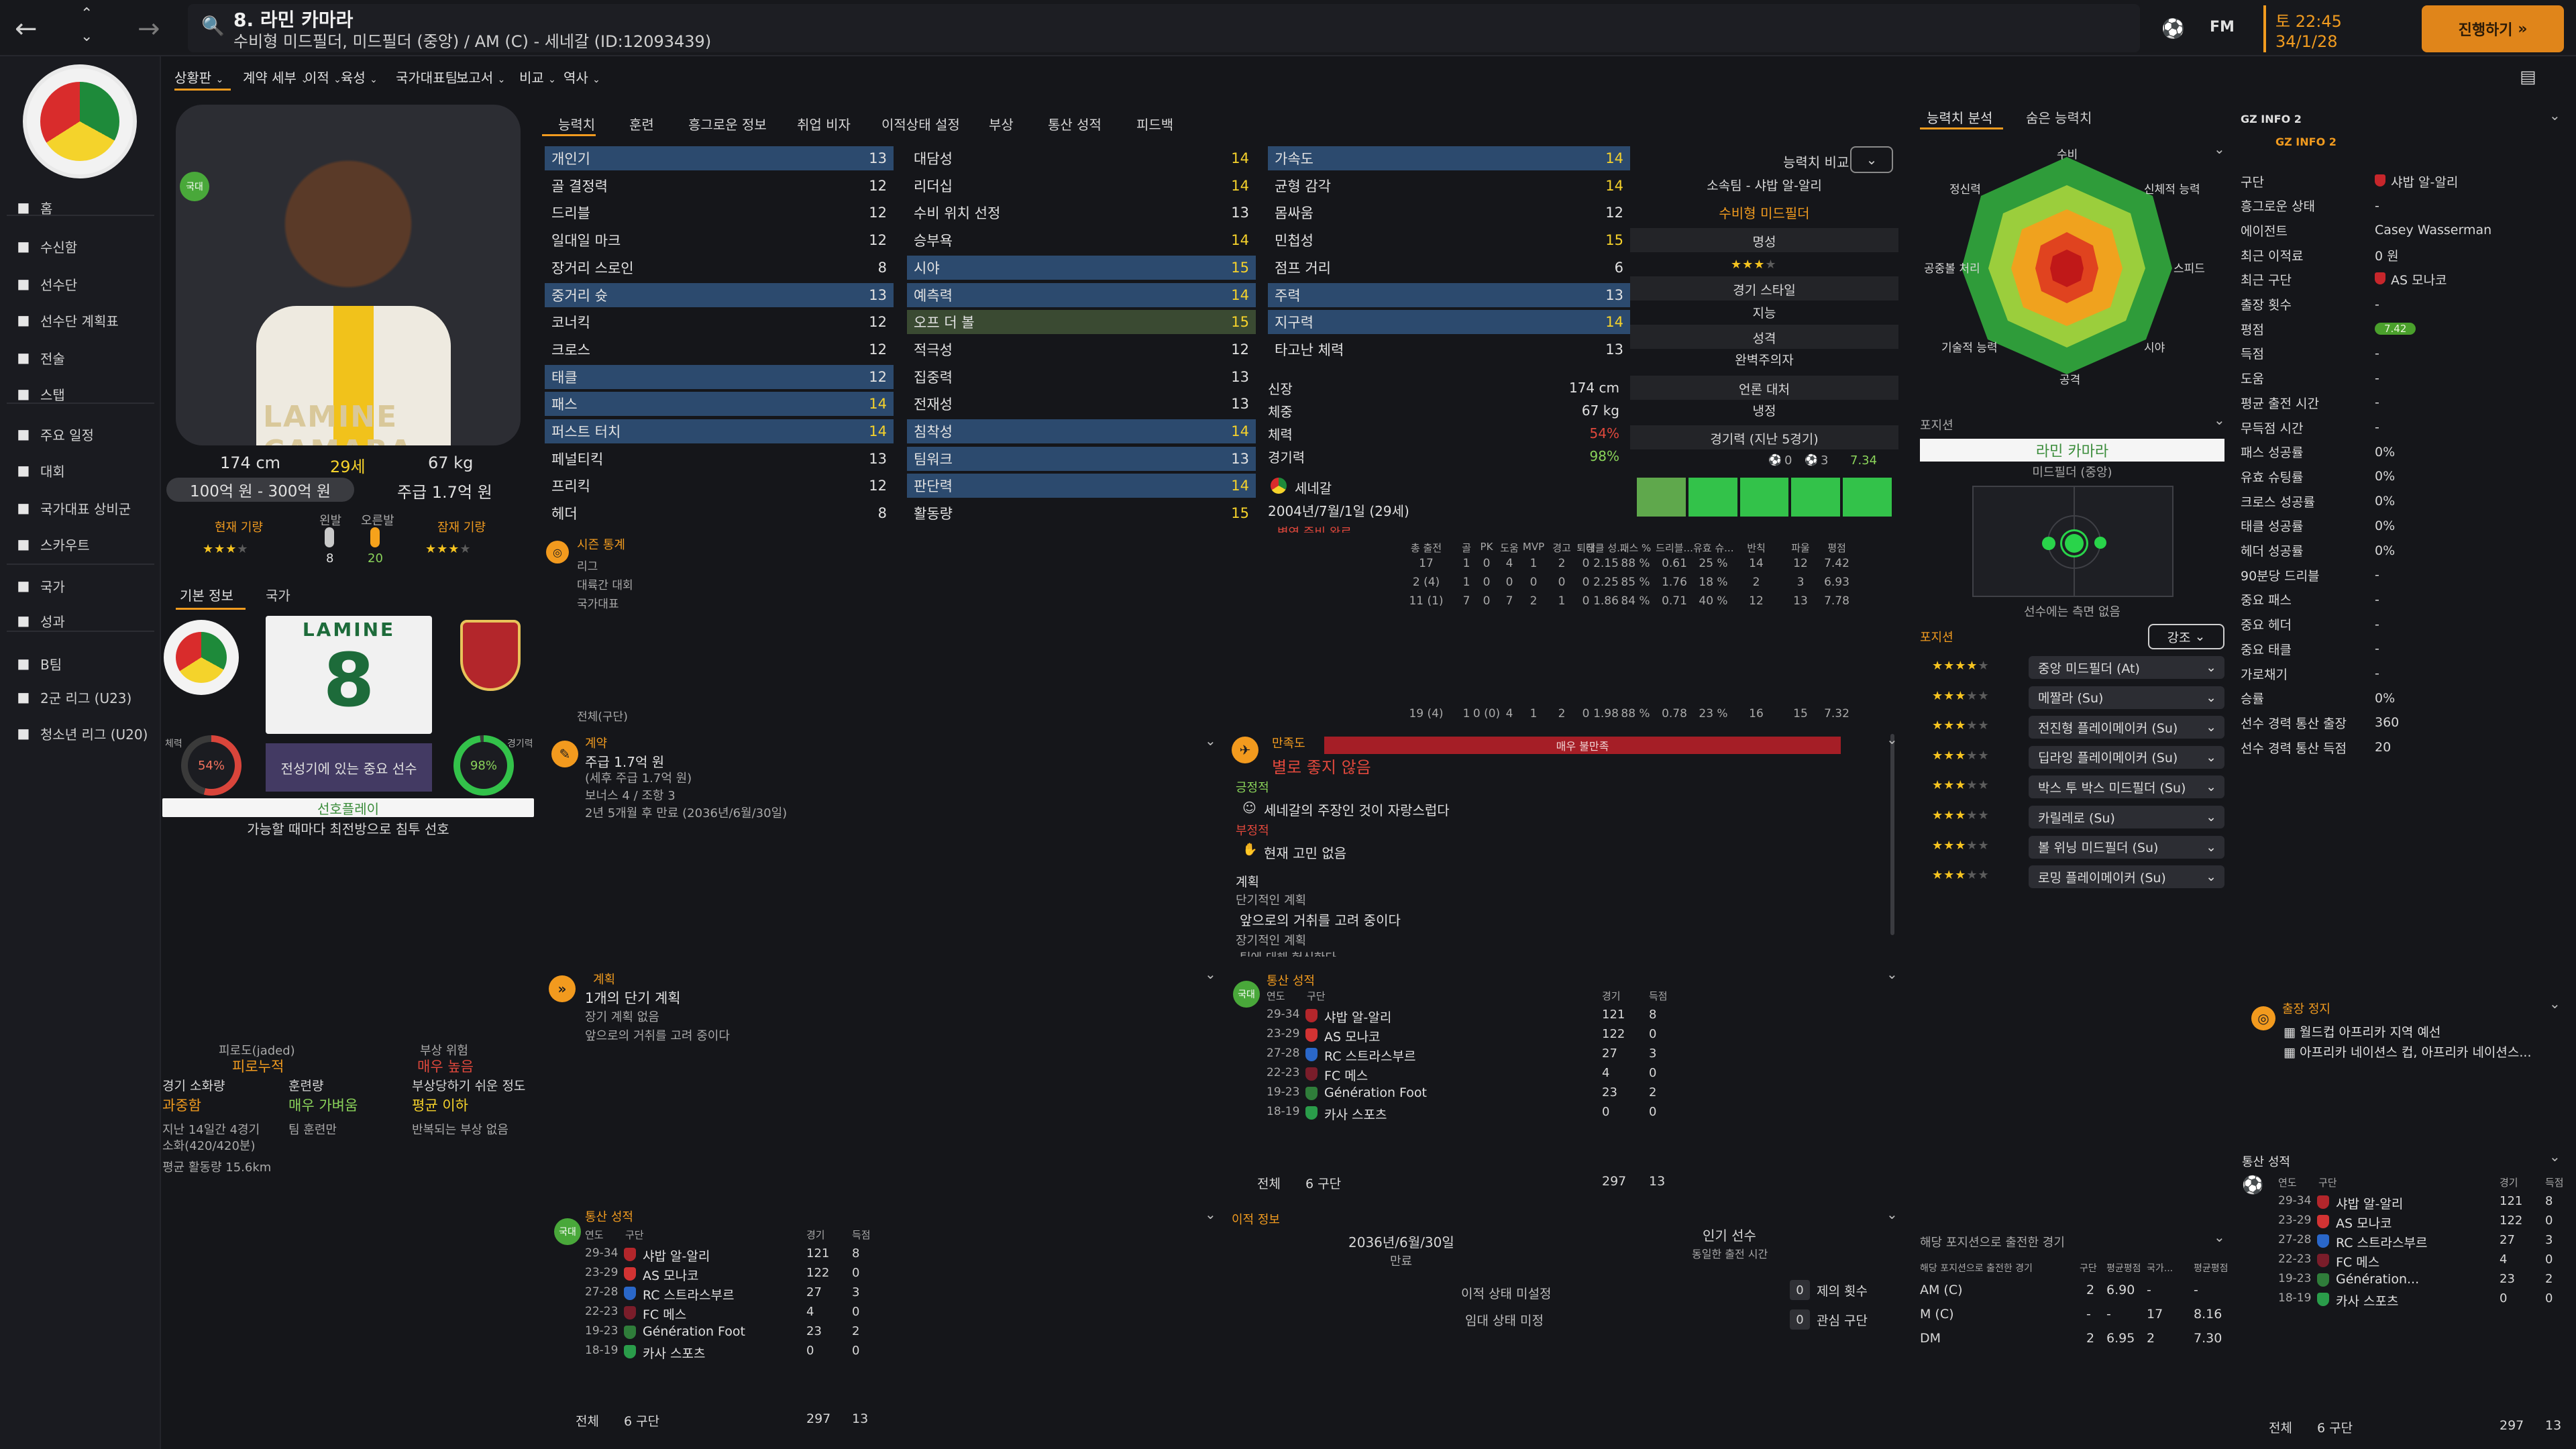  Describe the element at coordinates (1081, 349) in the screenshot. I see `attr-row: 적극성 12` at that location.